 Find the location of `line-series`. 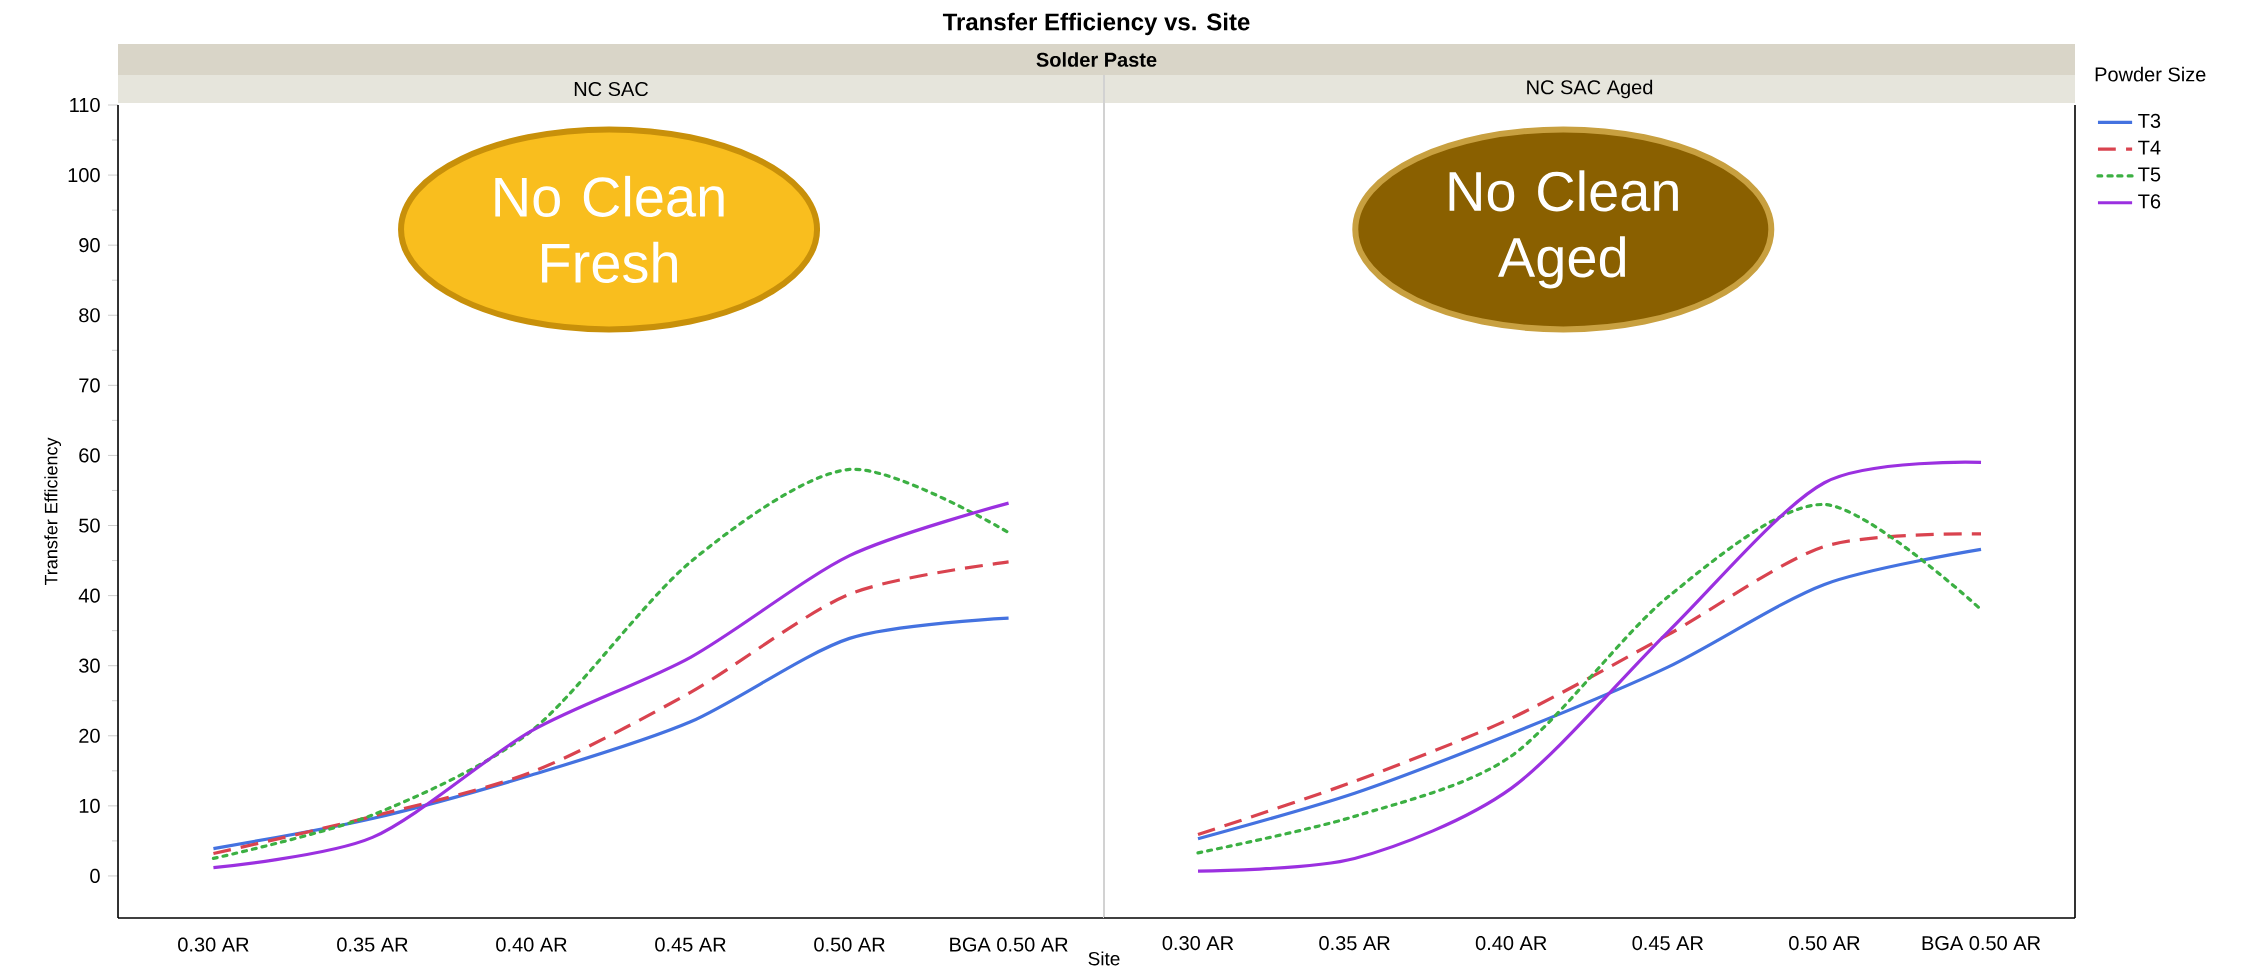

line-series is located at coordinates (611, 708).